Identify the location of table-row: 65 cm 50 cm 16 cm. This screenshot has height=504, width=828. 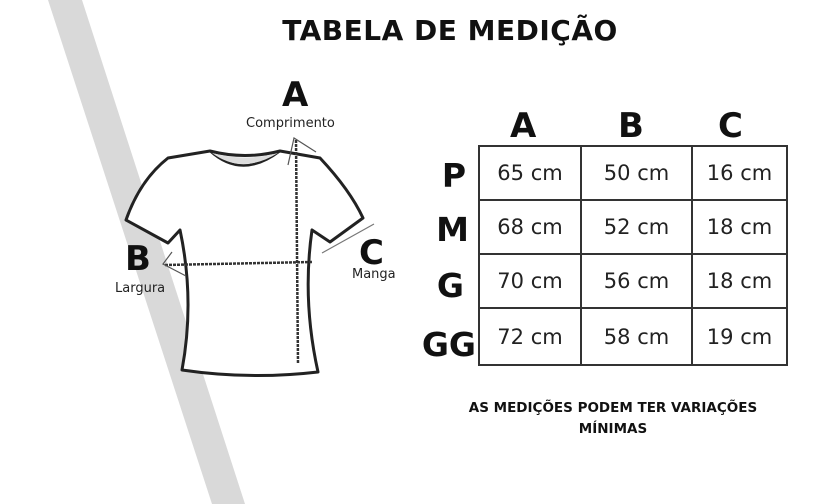
(633, 173).